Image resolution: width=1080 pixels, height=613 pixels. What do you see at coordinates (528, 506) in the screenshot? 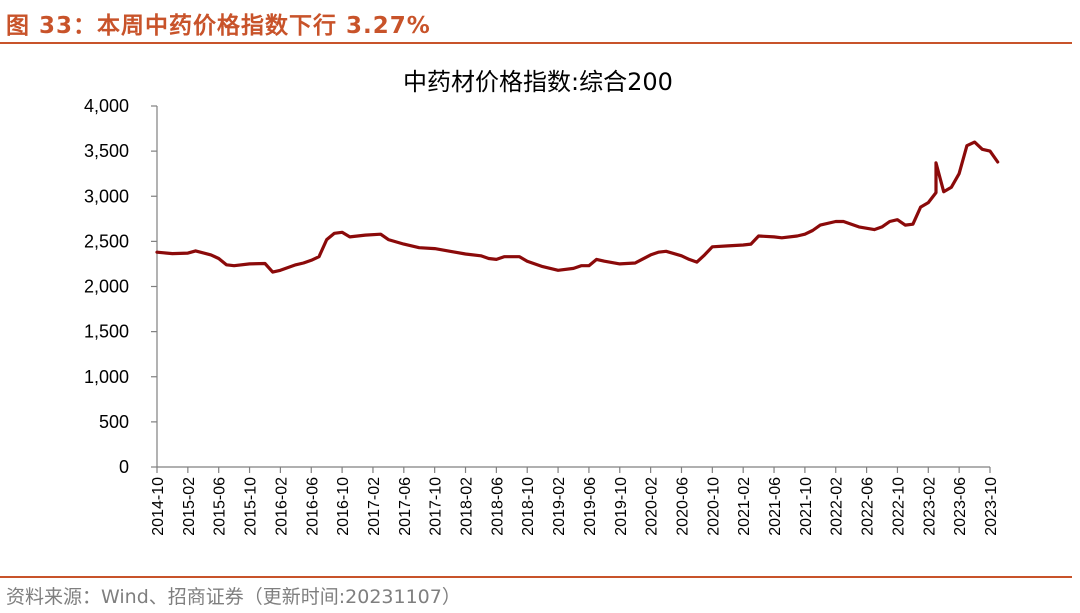
I see `x-tick-label: 2018-10` at bounding box center [528, 506].